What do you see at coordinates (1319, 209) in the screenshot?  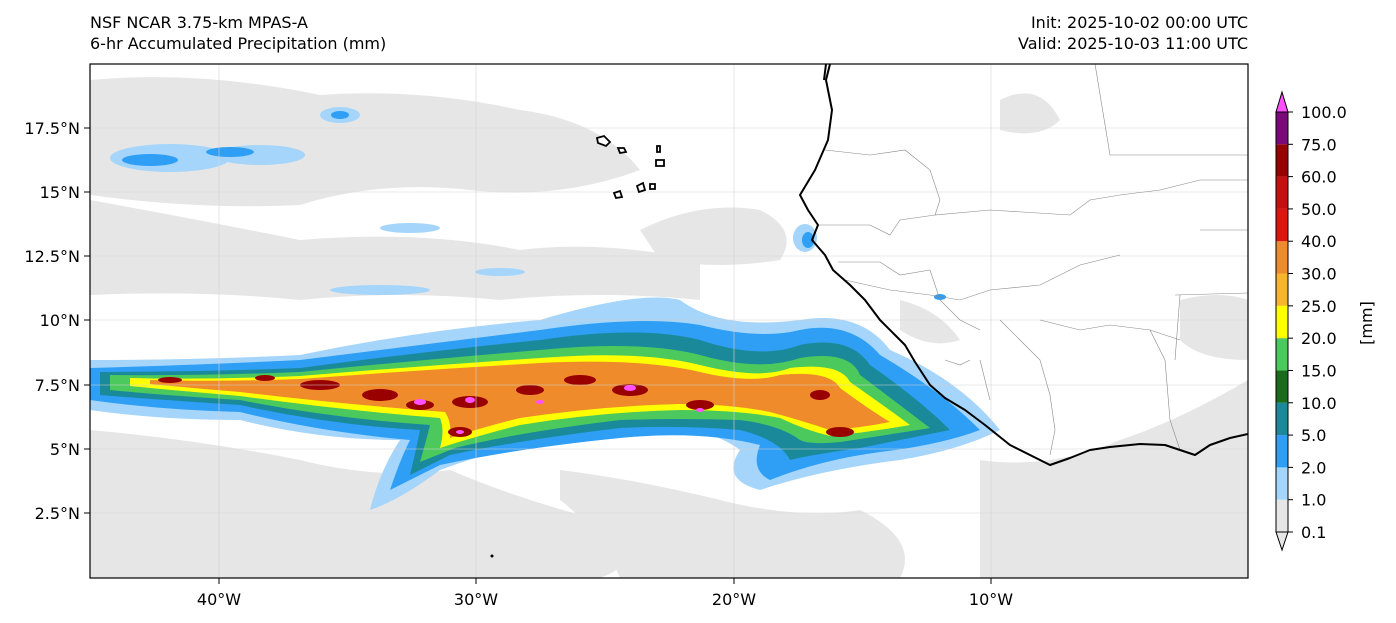 I see `colorbar-level-label: 50.0` at bounding box center [1319, 209].